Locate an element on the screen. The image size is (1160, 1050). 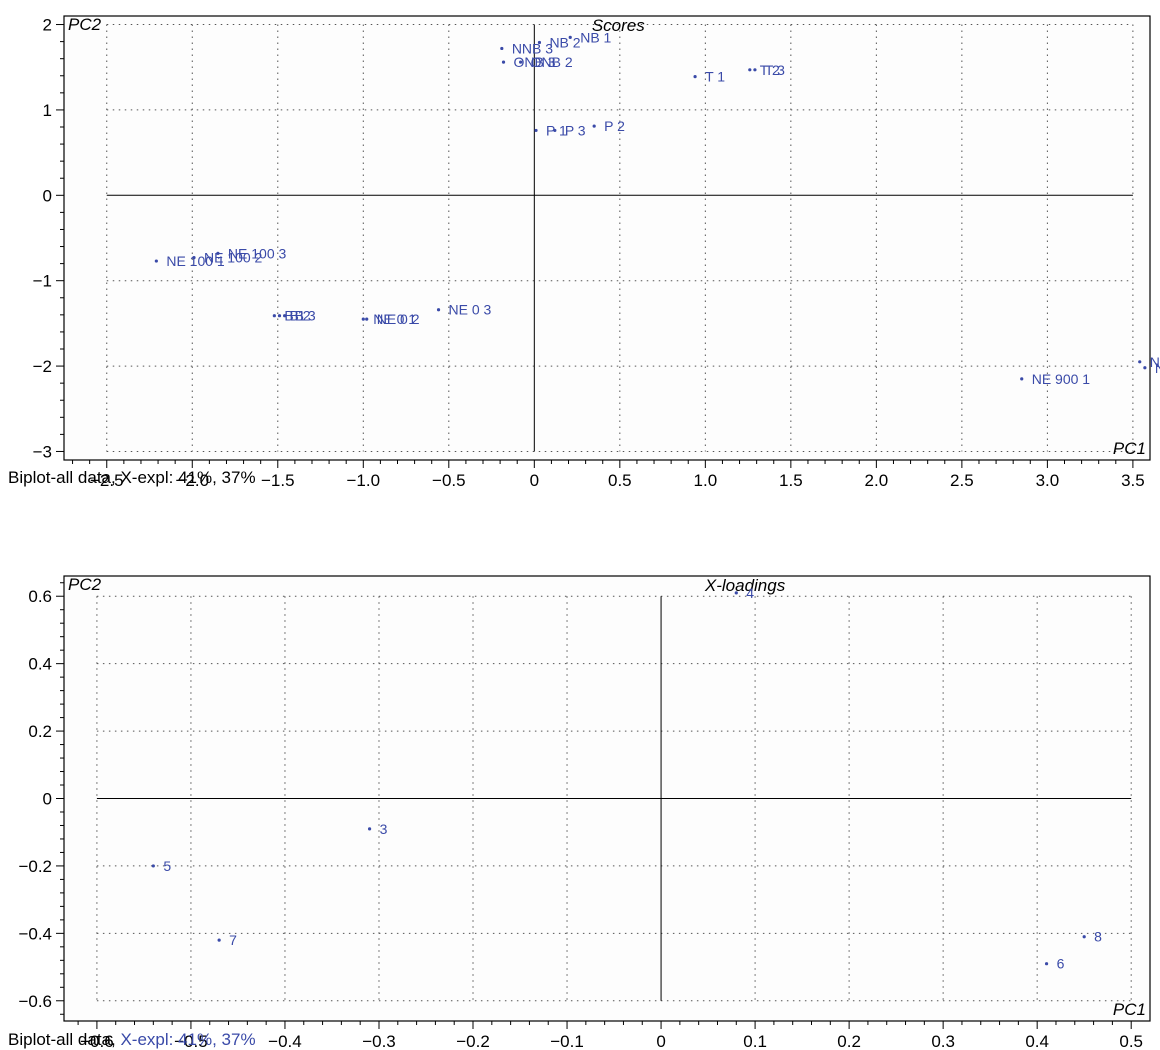
x-tick-label: −2.5 is located at coordinates (107, 480).